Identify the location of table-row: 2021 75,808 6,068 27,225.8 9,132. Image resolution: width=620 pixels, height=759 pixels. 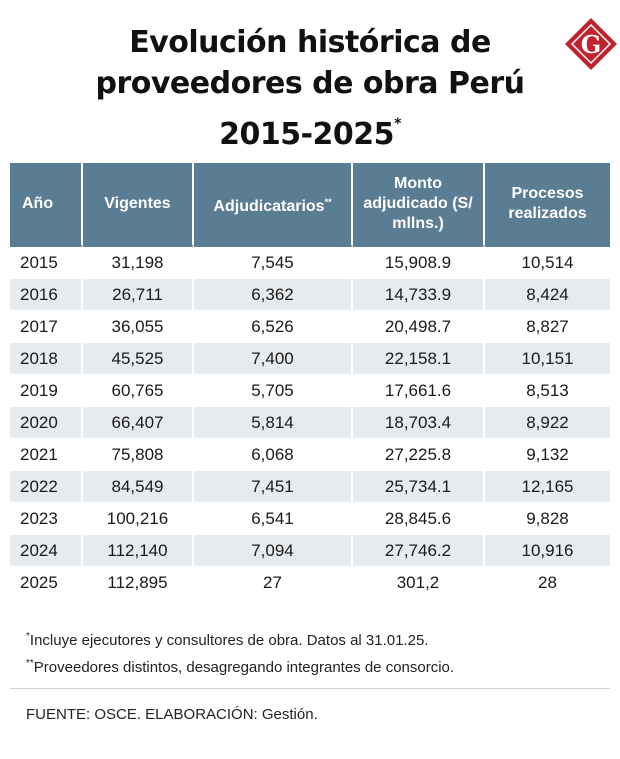
(310, 455).